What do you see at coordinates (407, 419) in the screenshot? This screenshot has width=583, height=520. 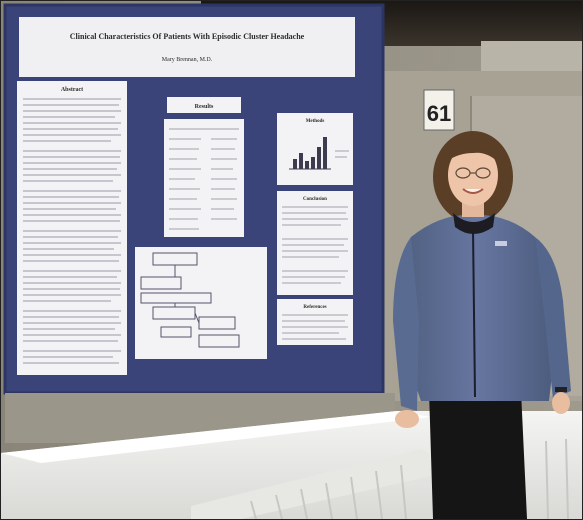 I see `presenter-hand-left` at bounding box center [407, 419].